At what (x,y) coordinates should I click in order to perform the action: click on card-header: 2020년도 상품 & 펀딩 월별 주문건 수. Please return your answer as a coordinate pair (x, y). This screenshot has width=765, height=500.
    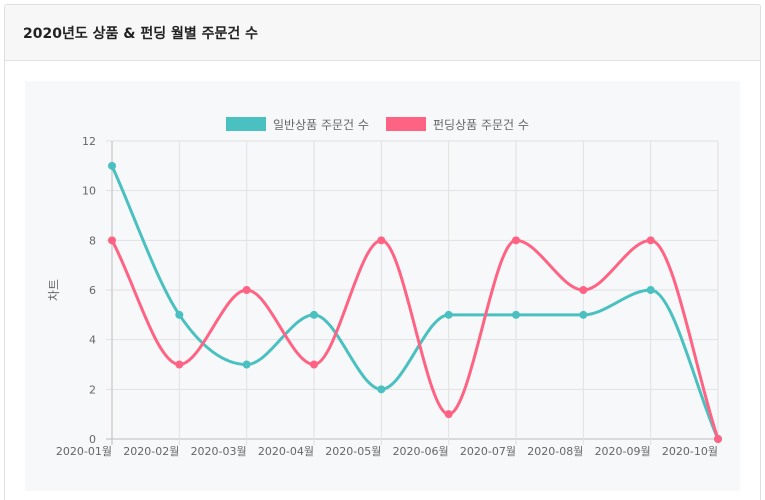
    Looking at the image, I should click on (382, 33).